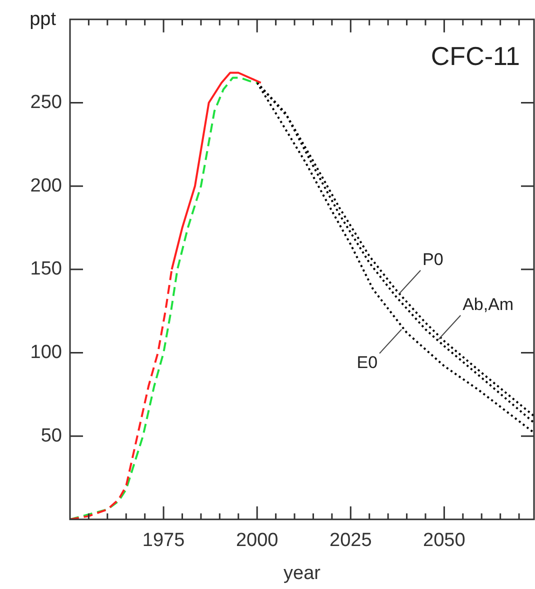 The width and height of the screenshot is (535, 589). Describe the element at coordinates (488, 304) in the screenshot. I see `annotation: Ab,Am` at that location.